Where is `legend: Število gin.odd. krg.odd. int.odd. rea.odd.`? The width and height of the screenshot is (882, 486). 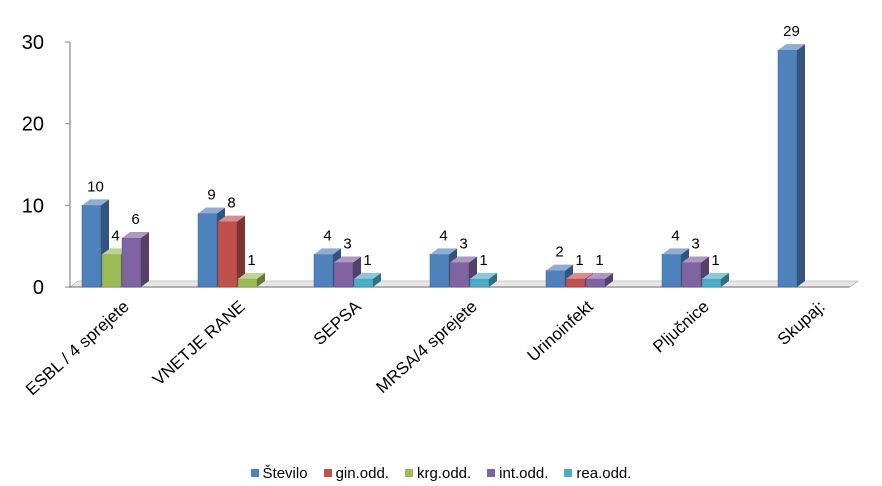 legend: Število gin.odd. krg.odd. int.odd. rea.odd. is located at coordinates (441, 473).